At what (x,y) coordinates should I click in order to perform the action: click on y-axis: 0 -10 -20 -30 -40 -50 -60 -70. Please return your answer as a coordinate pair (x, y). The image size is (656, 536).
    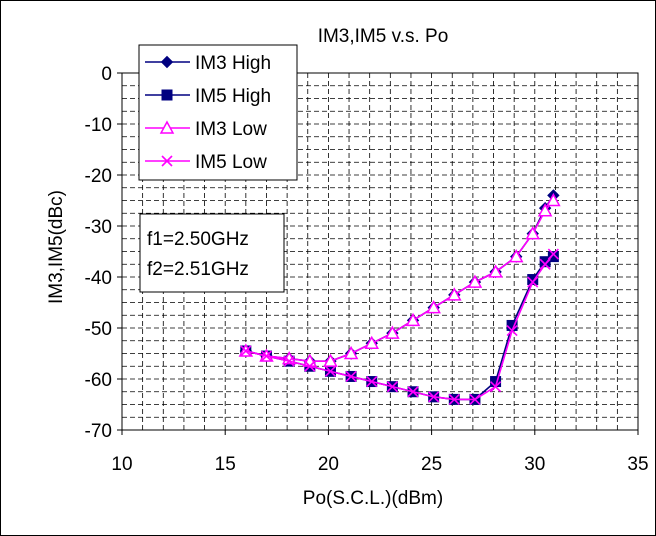
    Looking at the image, I should click on (103, 253).